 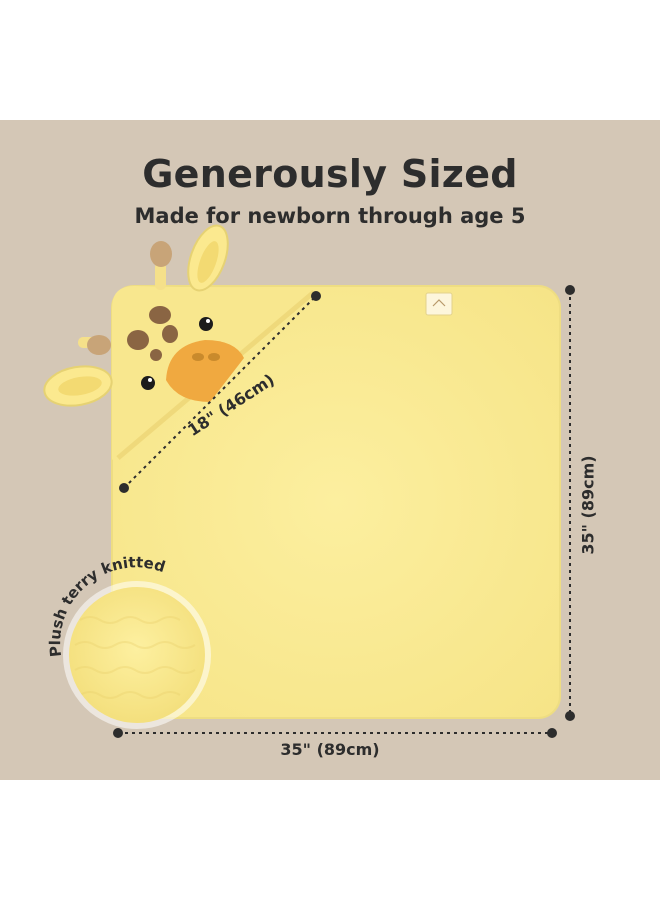 I want to click on brand-tag, so click(x=439, y=304).